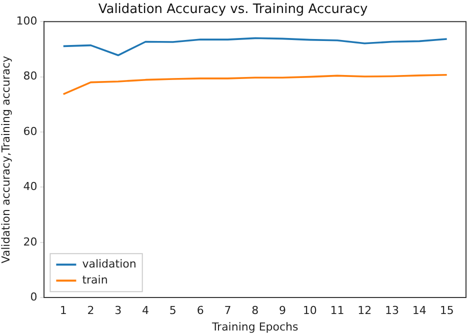 This screenshot has width=474, height=334. Describe the element at coordinates (27, 21) in the screenshot. I see `y-tick-label: 100` at that location.